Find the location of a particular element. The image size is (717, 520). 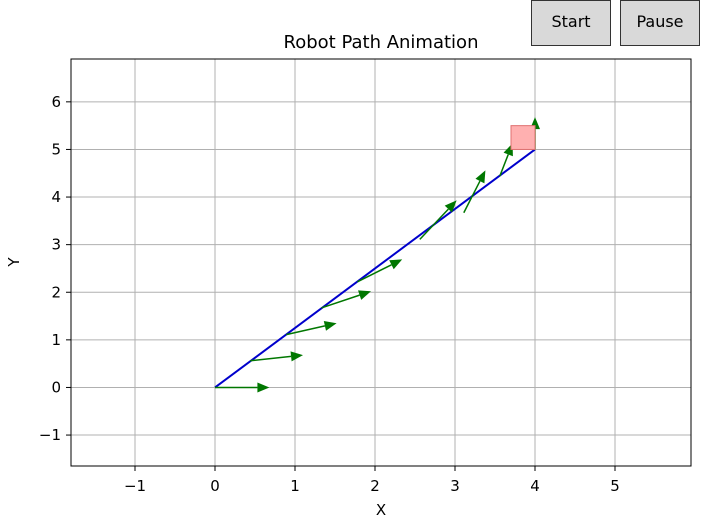

y-axis-label: Y is located at coordinates (14, 262).